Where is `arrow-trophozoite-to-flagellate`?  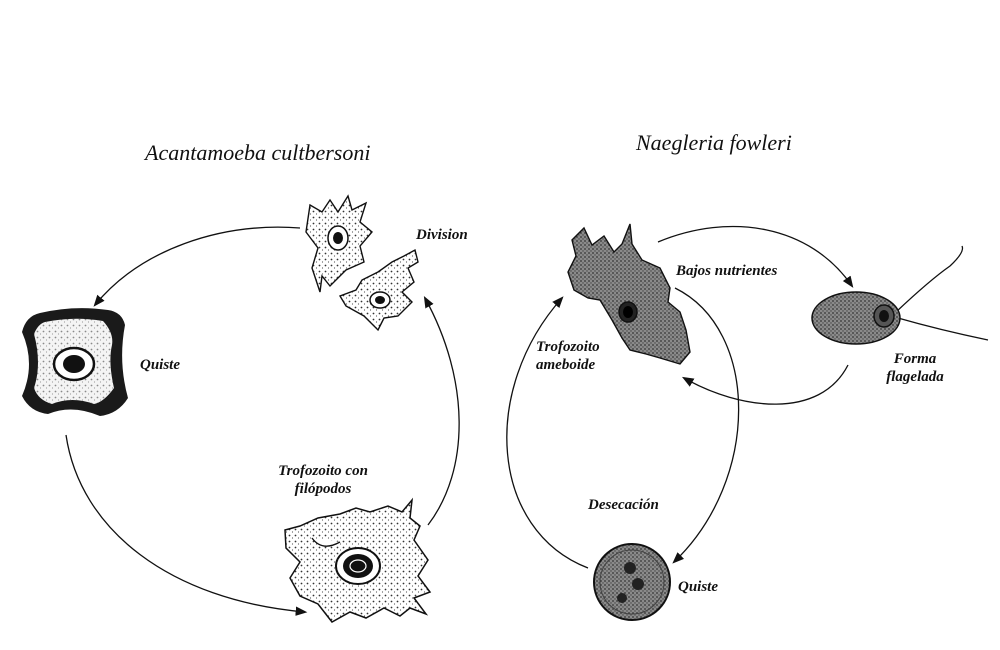 arrow-trophozoite-to-flagellate is located at coordinates (755, 256).